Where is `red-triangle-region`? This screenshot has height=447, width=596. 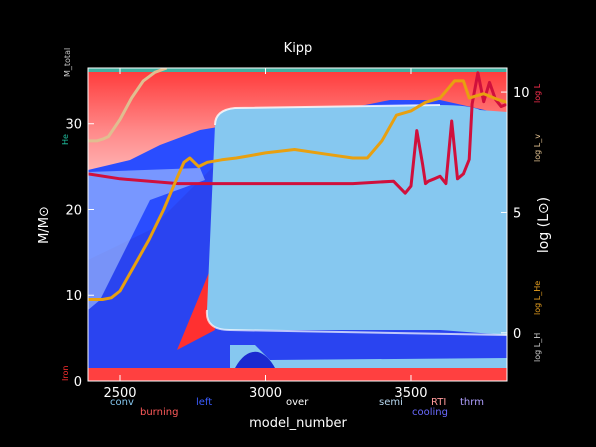
red-triangle-region is located at coordinates (196, 310).